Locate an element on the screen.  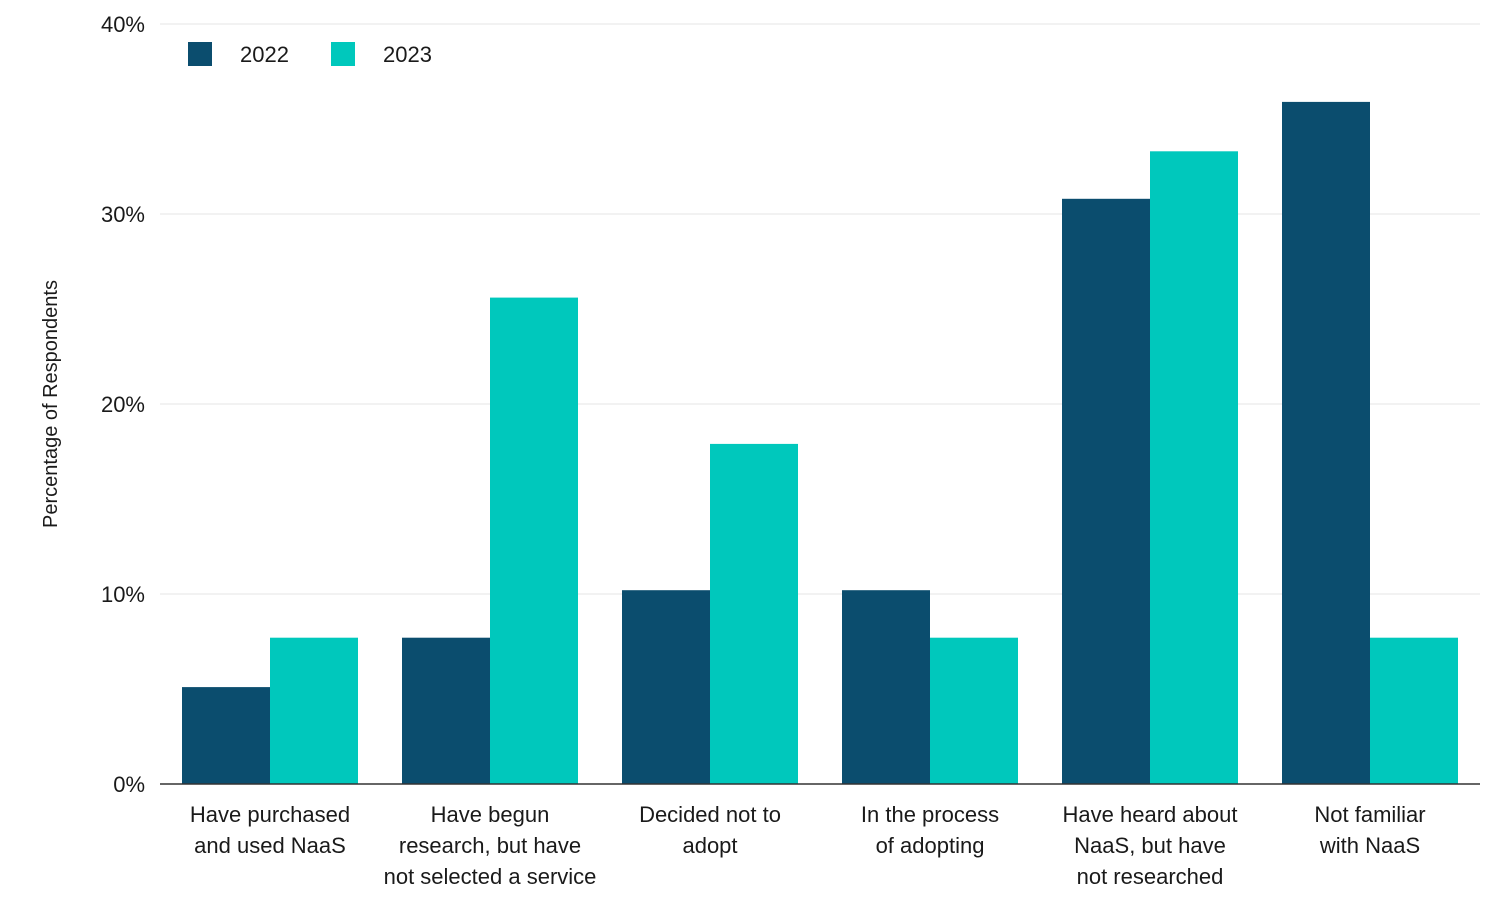
y-tick-label: 10% is located at coordinates (123, 594).